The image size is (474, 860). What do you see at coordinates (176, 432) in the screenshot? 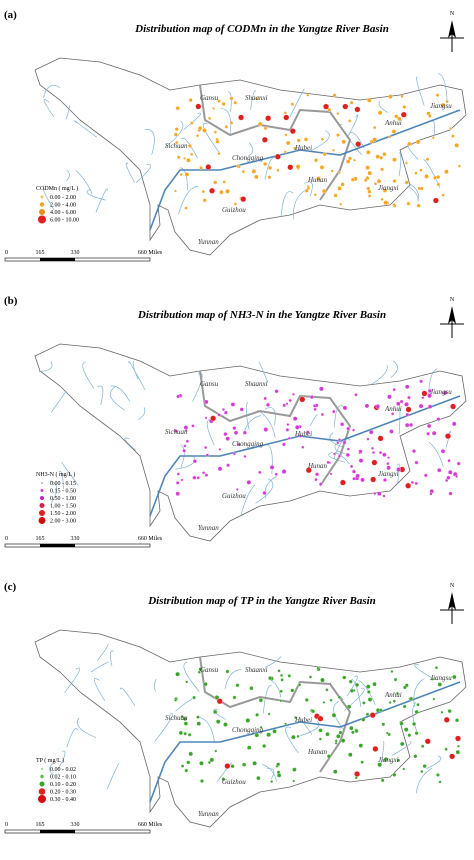
I see `province-label: Sichuan` at bounding box center [176, 432].